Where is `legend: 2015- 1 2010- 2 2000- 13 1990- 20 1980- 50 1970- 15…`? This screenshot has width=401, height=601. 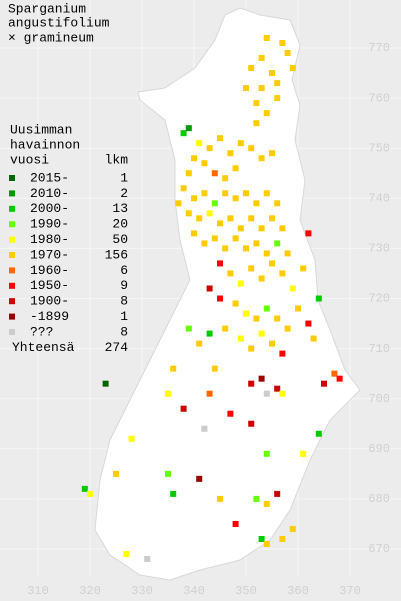 legend: 2015- 1 2010- 2 2000- 13 1990- 20 1980- 50 1970- 15… is located at coordinates (68, 262).